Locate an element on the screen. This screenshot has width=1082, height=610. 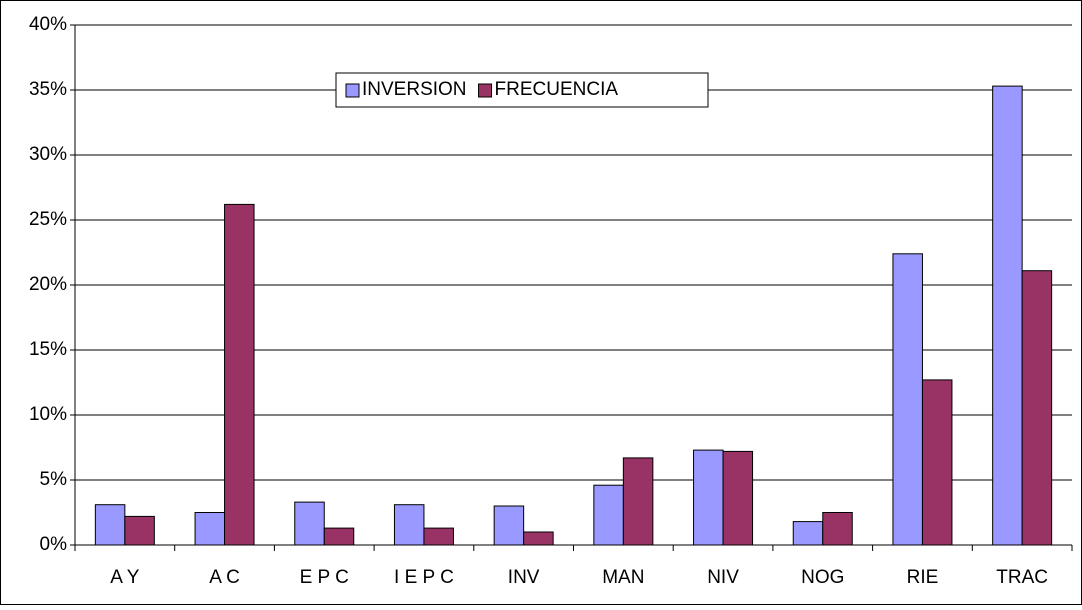
y-tick-label: 20% is located at coordinates (48, 284).